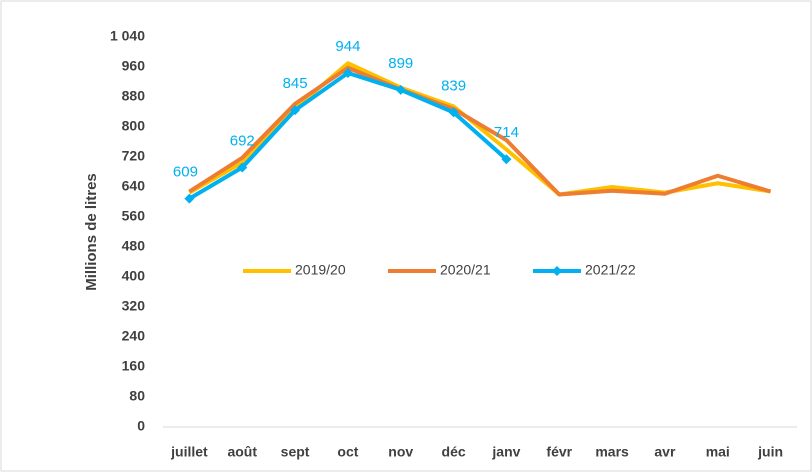 Image resolution: width=812 pixels, height=472 pixels. I want to click on y-tick-label: 800, so click(134, 126).